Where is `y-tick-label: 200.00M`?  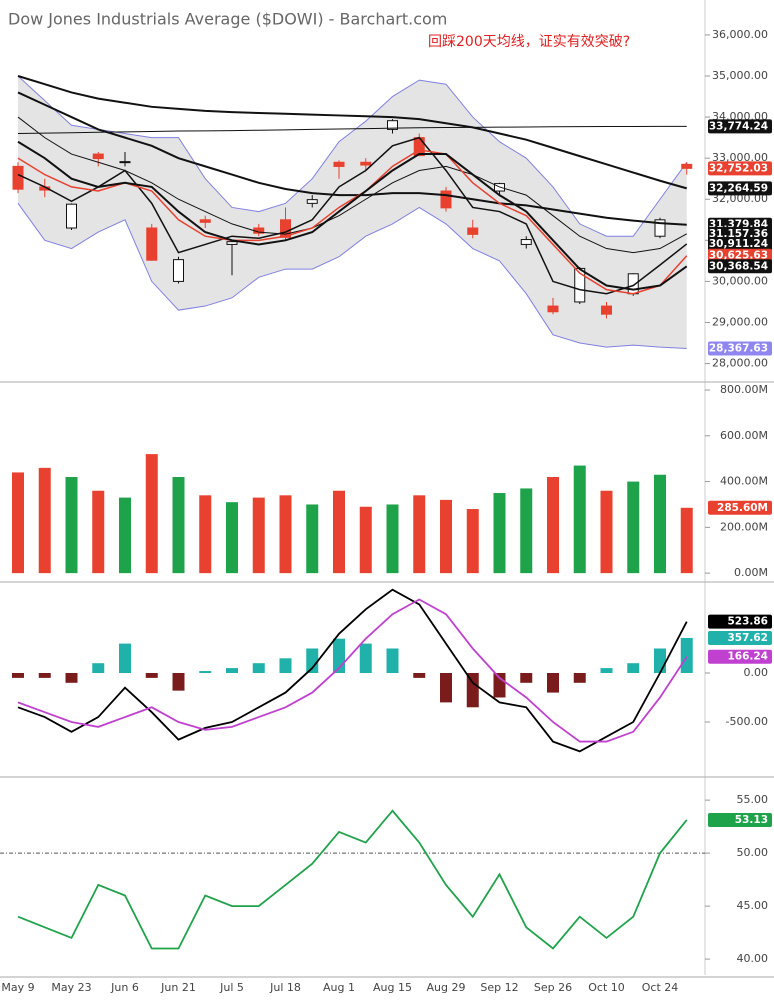 y-tick-label: 200.00M is located at coordinates (744, 526).